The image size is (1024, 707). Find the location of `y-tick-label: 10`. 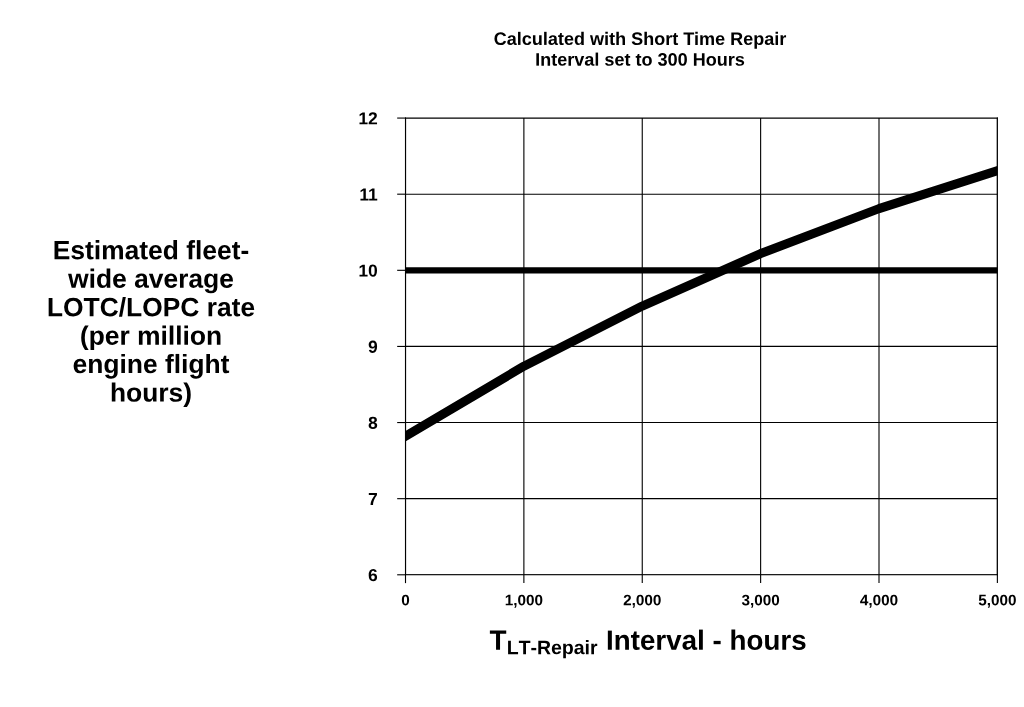

y-tick-label: 10 is located at coordinates (368, 270).